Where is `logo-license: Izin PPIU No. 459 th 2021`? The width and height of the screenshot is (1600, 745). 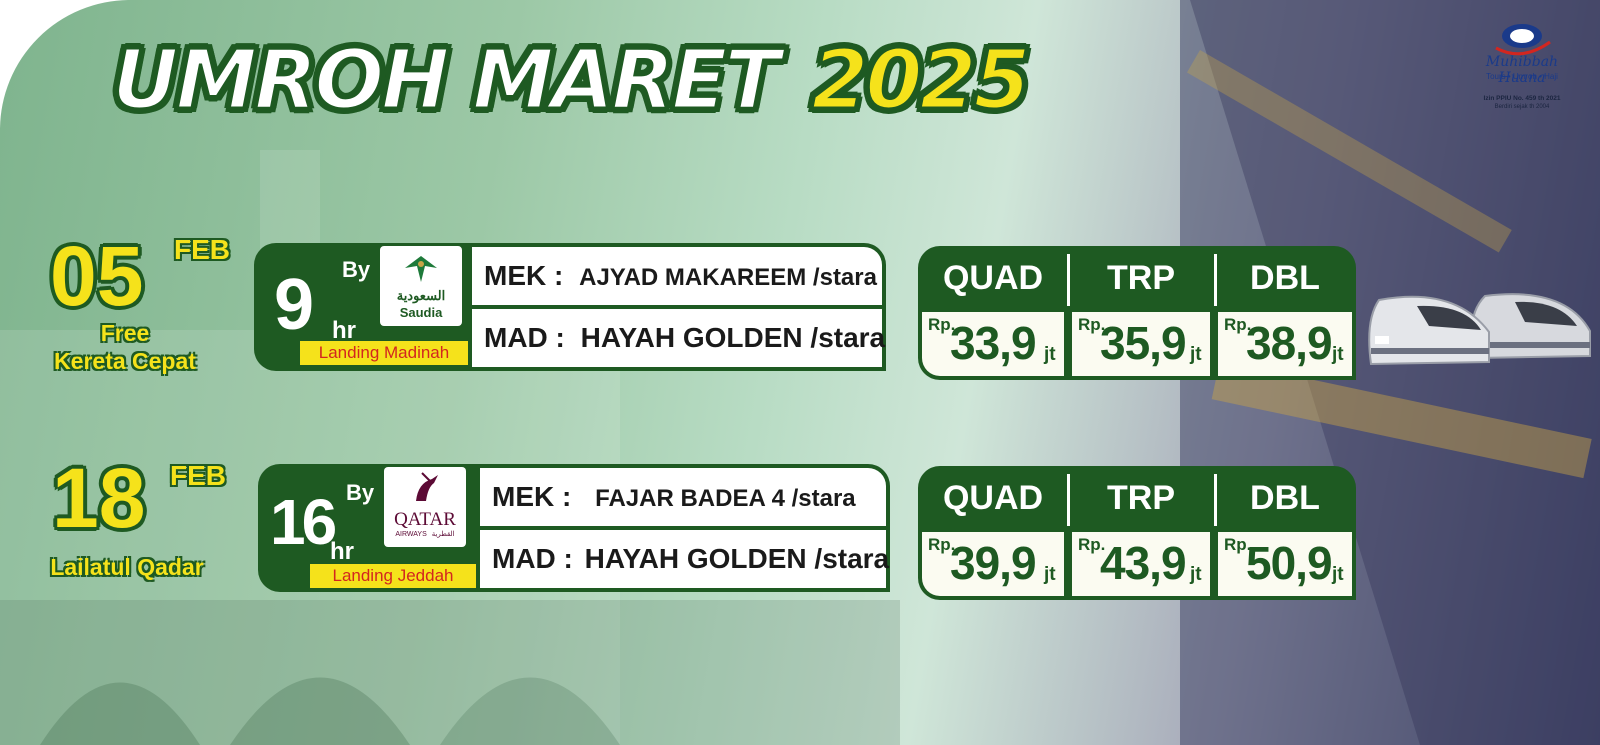 logo-license: Izin PPIU No. 459 th 2021 is located at coordinates (1522, 98).